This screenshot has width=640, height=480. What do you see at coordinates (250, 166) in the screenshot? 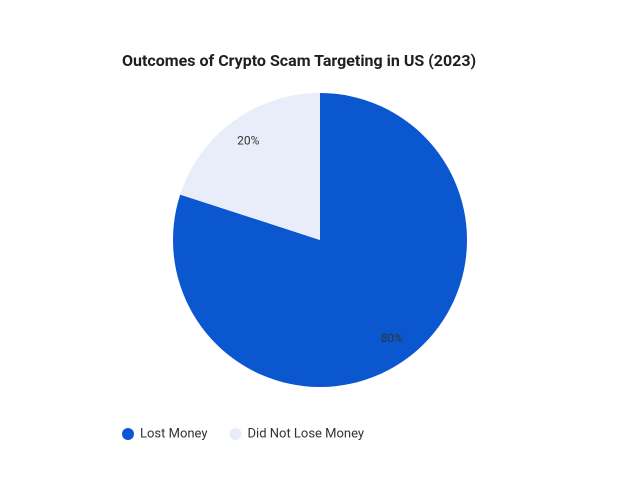
I see `pie-slice` at bounding box center [250, 166].